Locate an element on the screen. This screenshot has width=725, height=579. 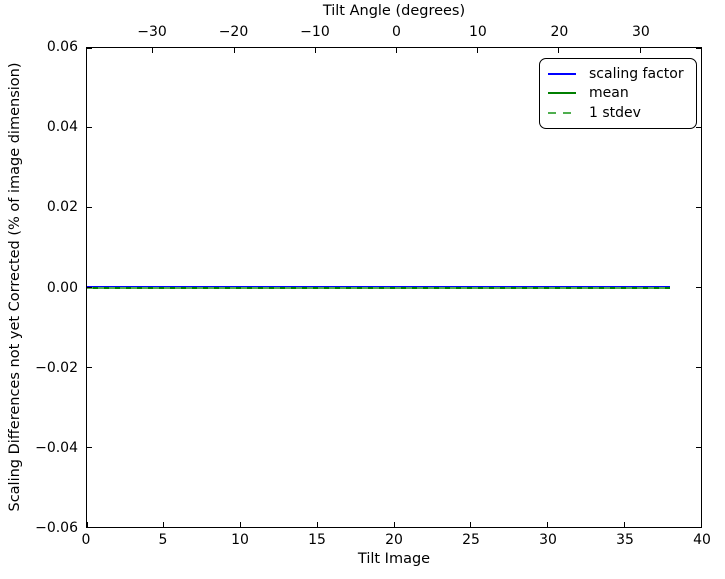
x-tick-label: 20 is located at coordinates (394, 540).